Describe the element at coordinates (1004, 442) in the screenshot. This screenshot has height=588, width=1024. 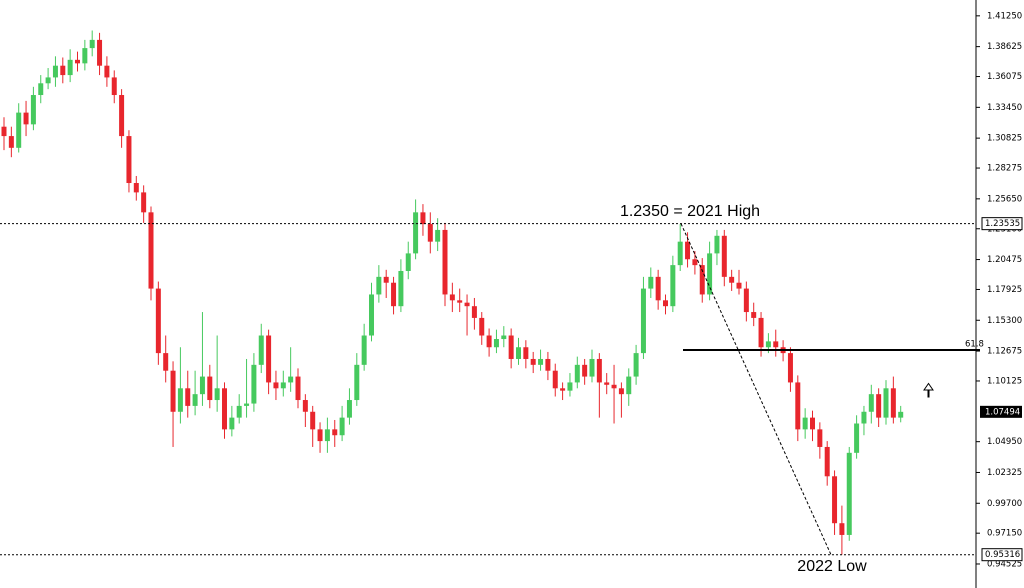
I see `y-tick-label: 1.04950` at that location.